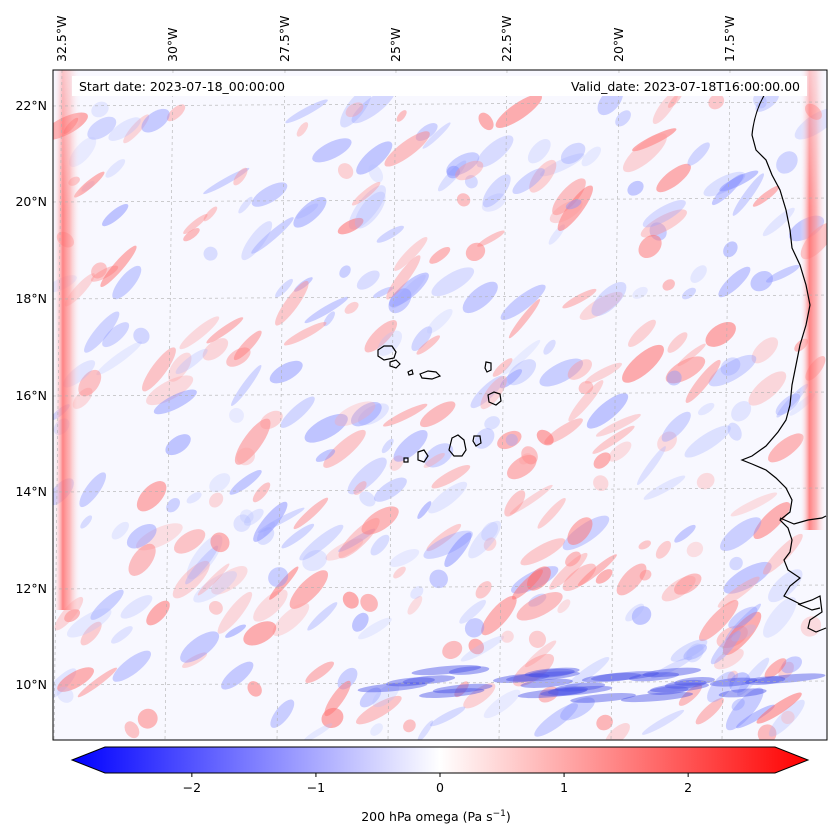 The width and height of the screenshot is (837, 839). What do you see at coordinates (31, 395) in the screenshot?
I see `latitude-label: 16°N` at bounding box center [31, 395].